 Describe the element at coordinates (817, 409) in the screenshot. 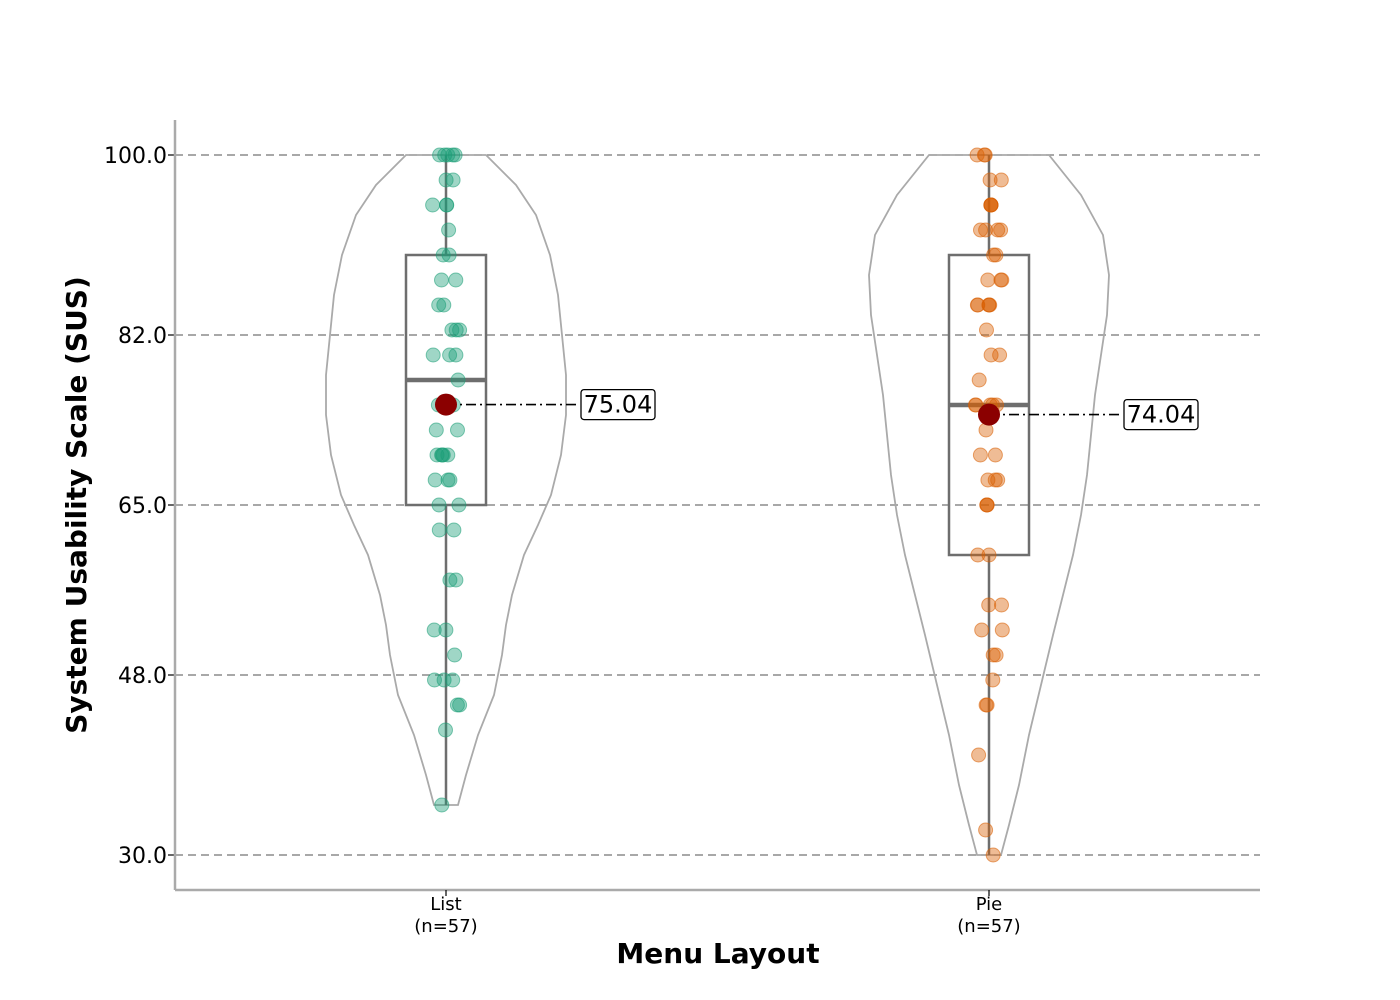

I see `mean-markers: 75.04 74.04` at that location.